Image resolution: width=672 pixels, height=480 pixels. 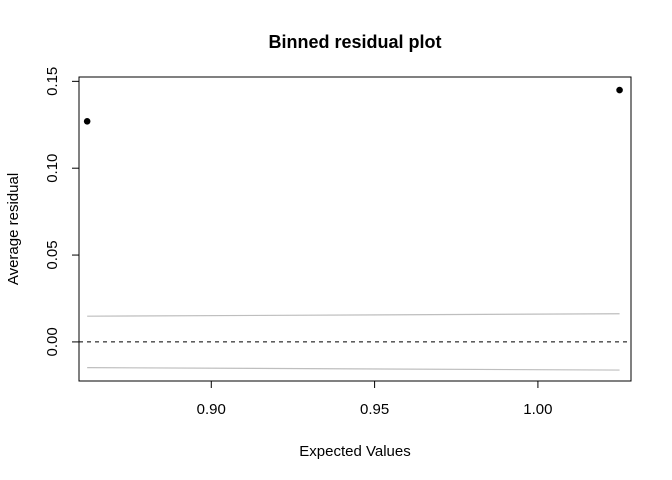 What do you see at coordinates (354, 451) in the screenshot?
I see `x-axis-label: Expected Values` at bounding box center [354, 451].